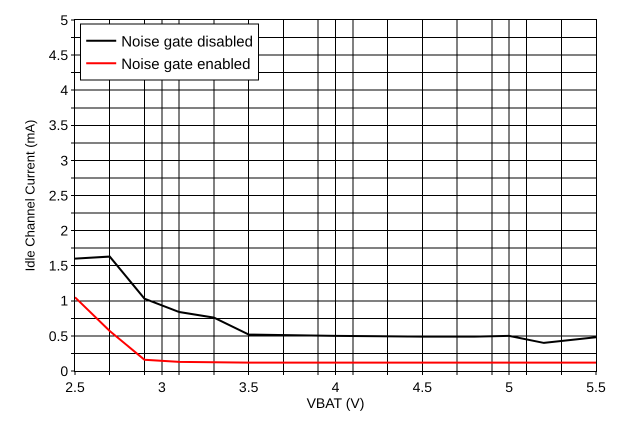 The height and width of the screenshot is (421, 618). Describe the element at coordinates (58, 125) in the screenshot. I see `y-tick-label: 3.5` at that location.